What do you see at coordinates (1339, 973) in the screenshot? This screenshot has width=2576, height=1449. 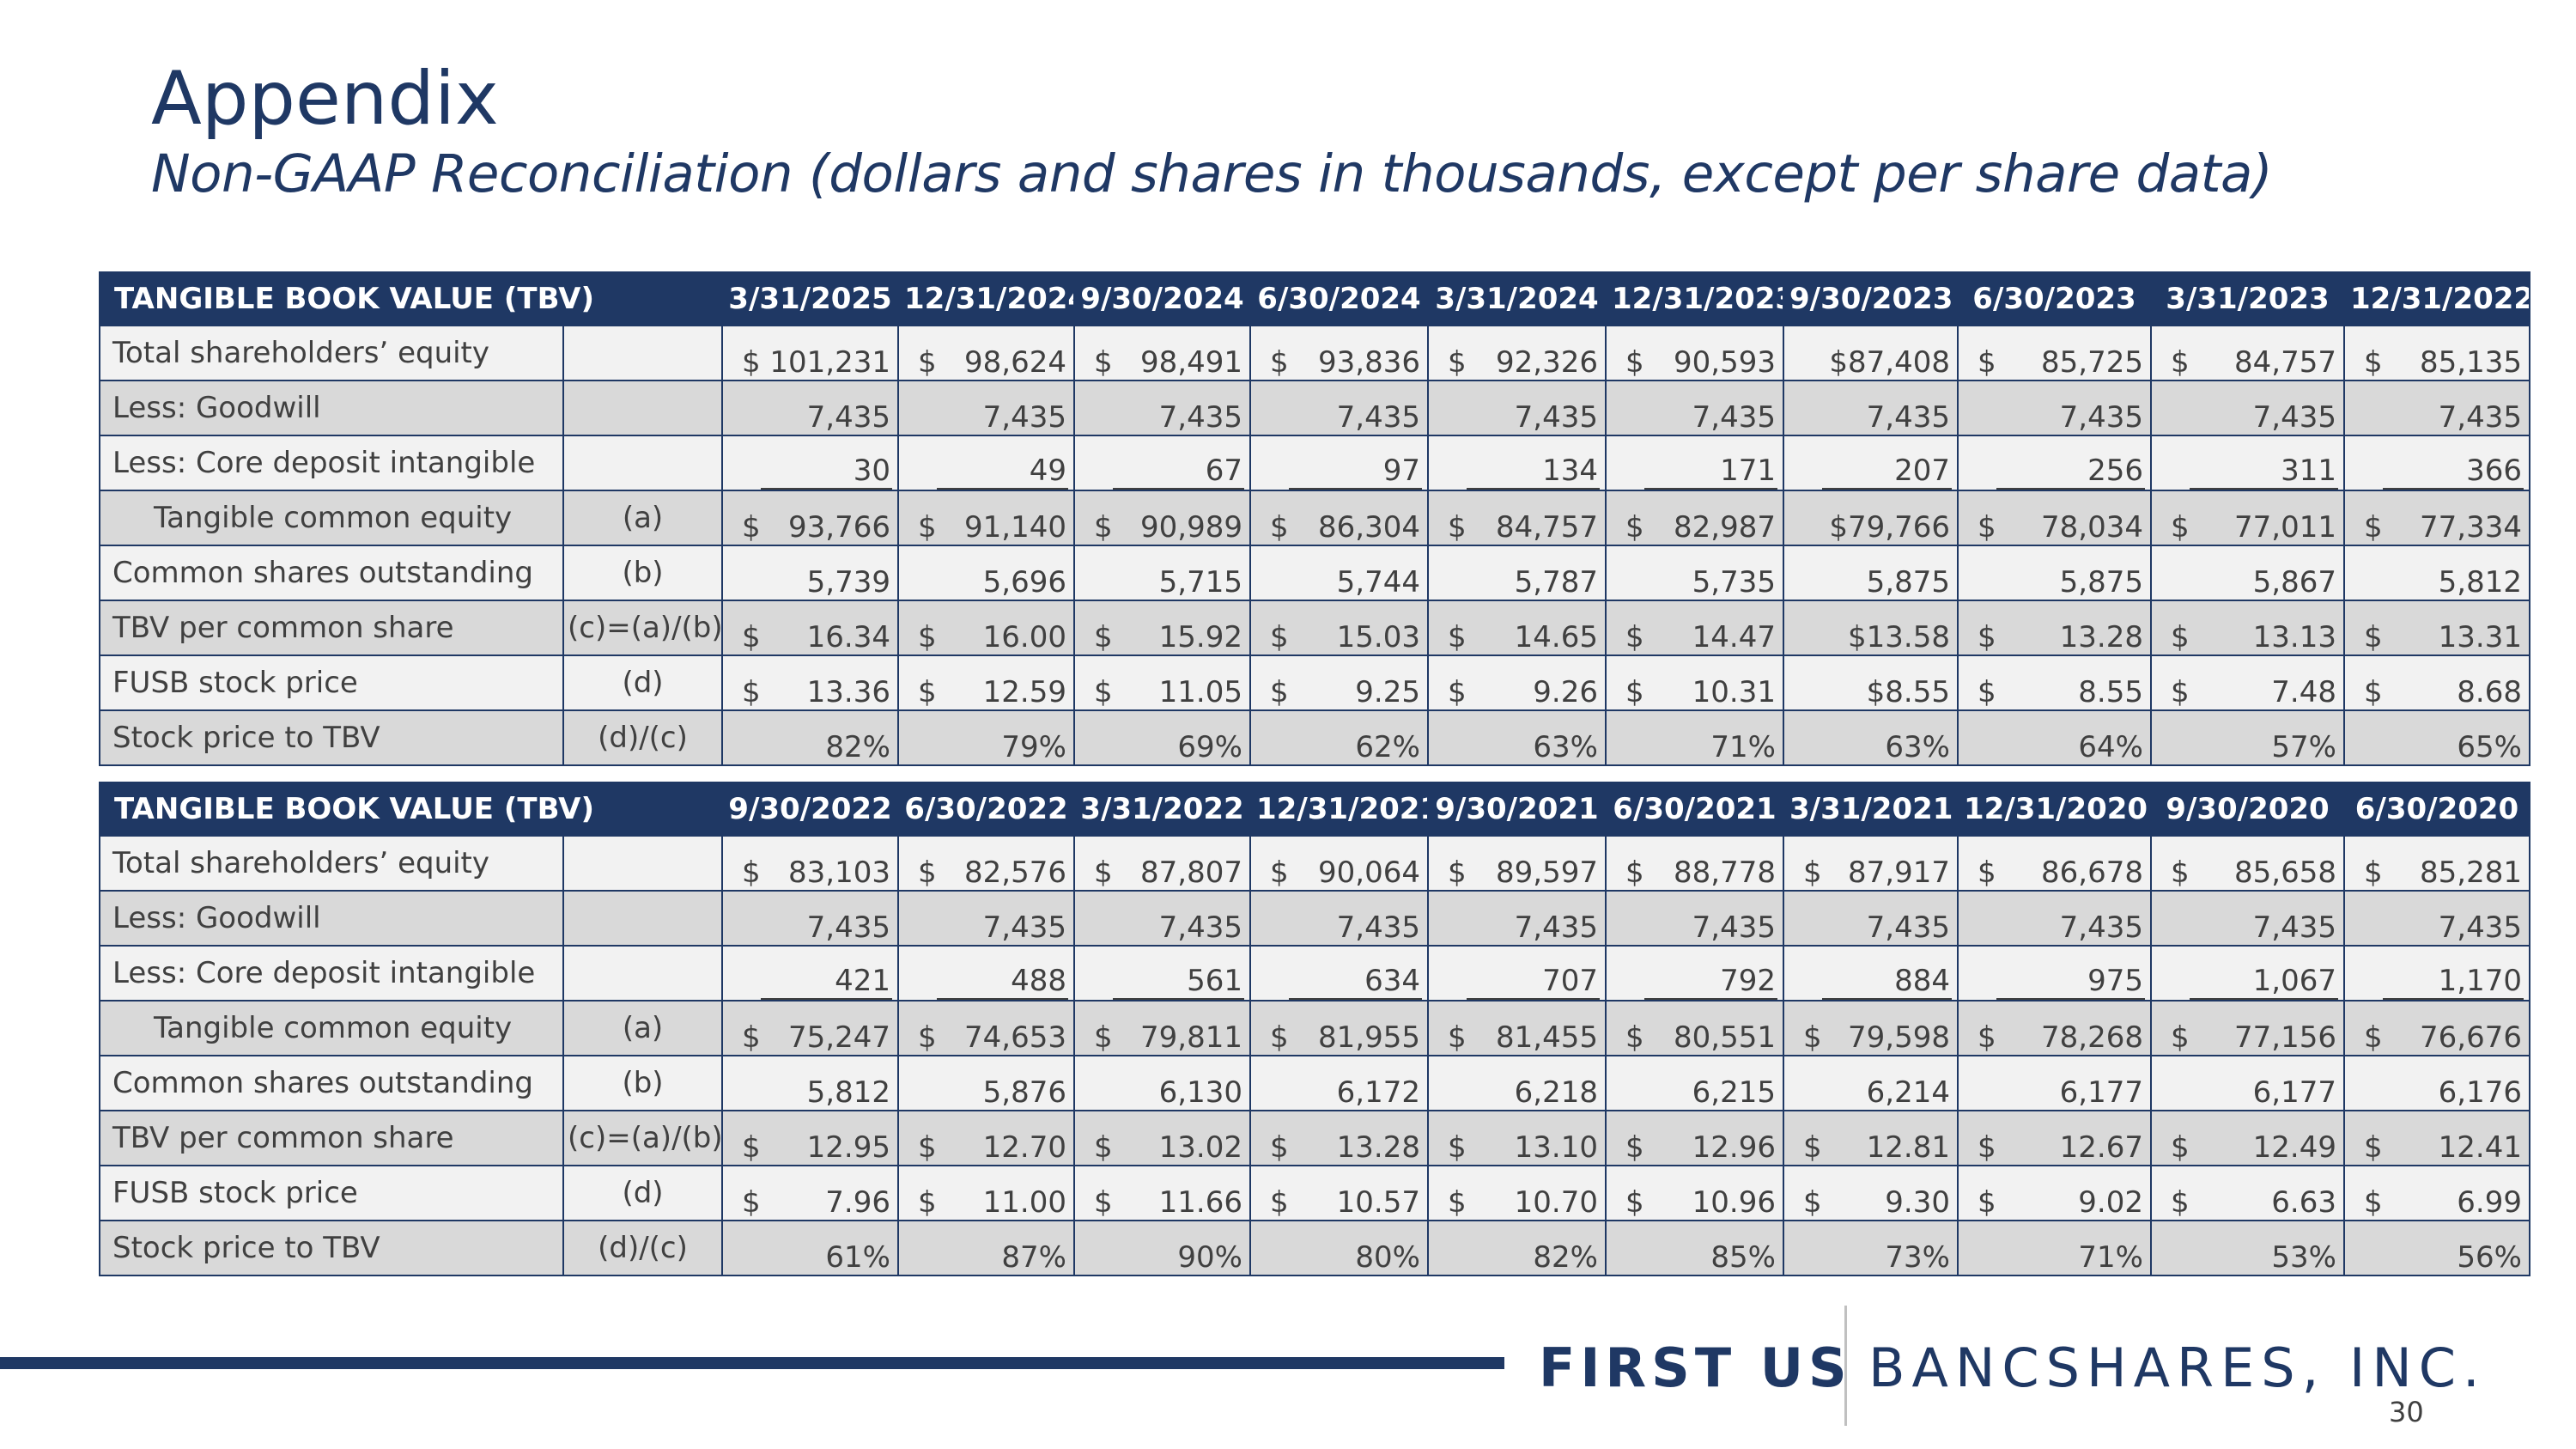 I see `table-cell: 634` at bounding box center [1339, 973].